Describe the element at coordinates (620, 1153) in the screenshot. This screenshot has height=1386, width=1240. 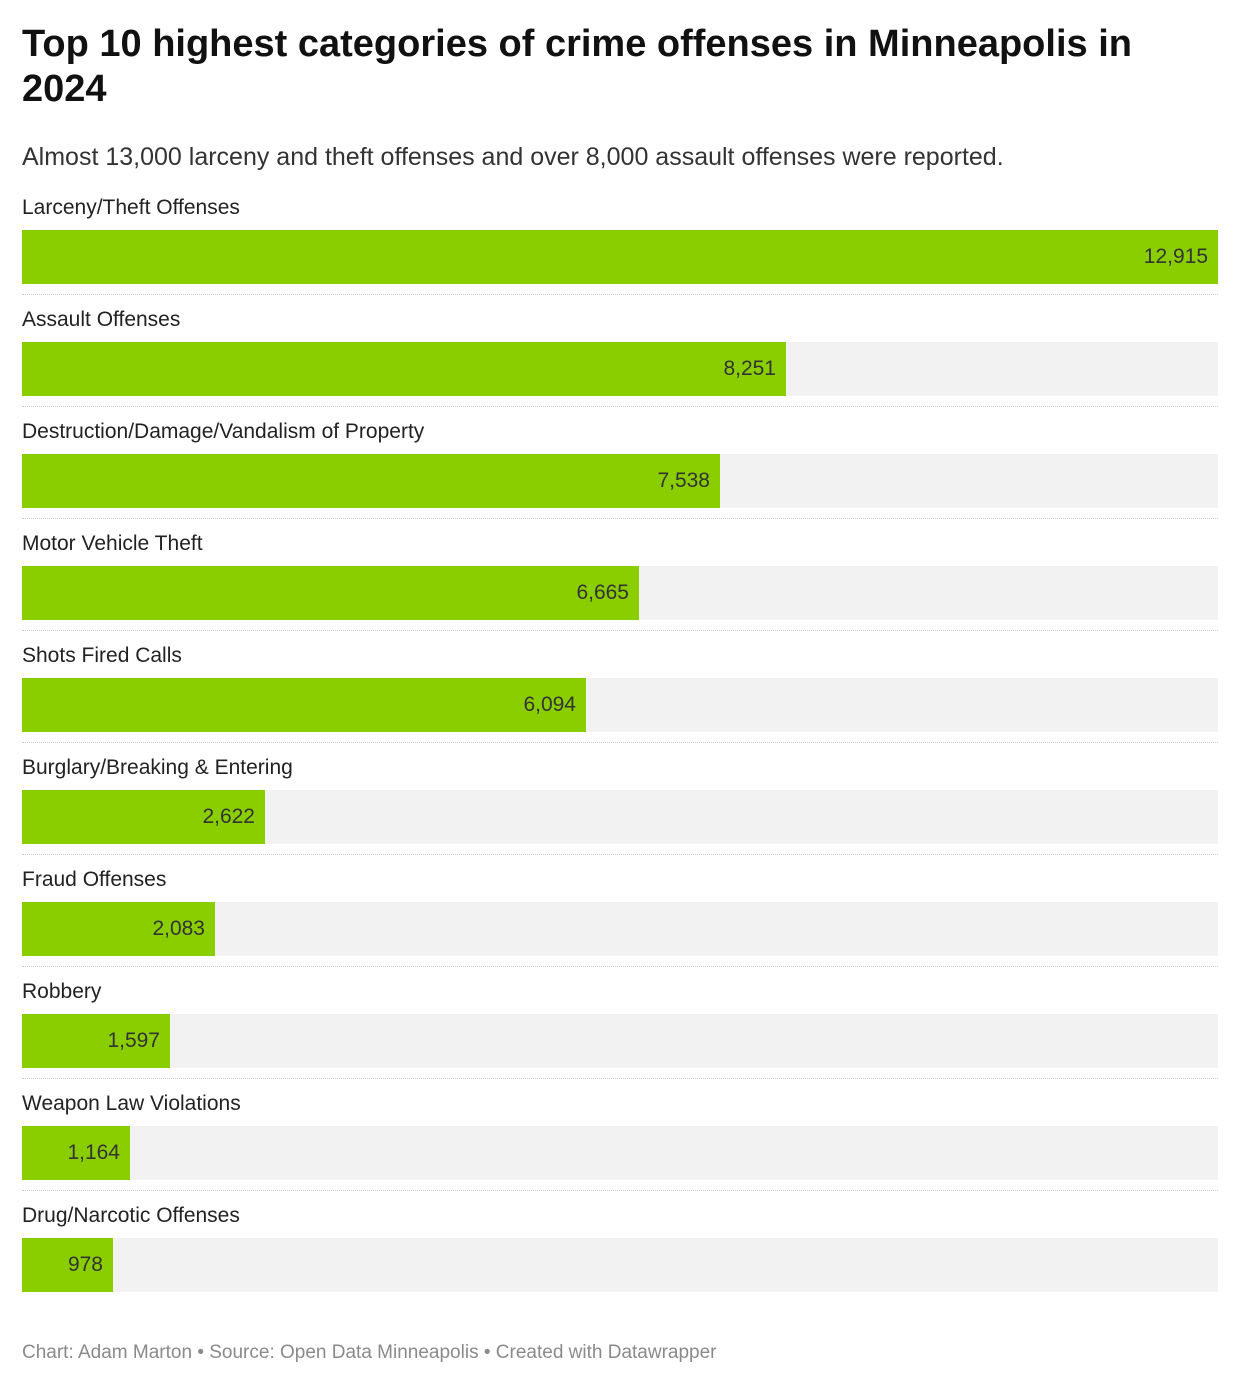
I see `bar-track: 1,164` at that location.